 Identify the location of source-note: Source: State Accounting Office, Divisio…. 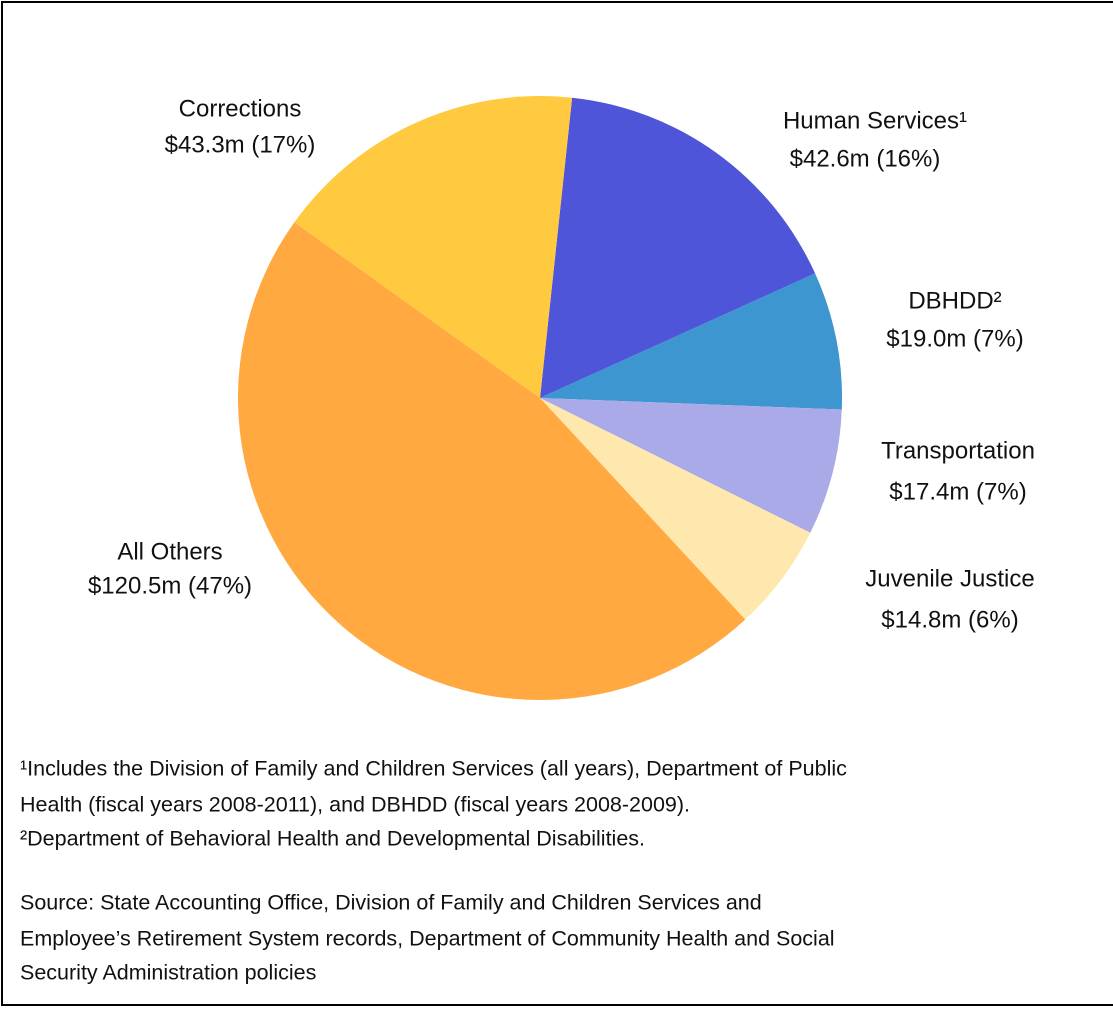
(391, 903).